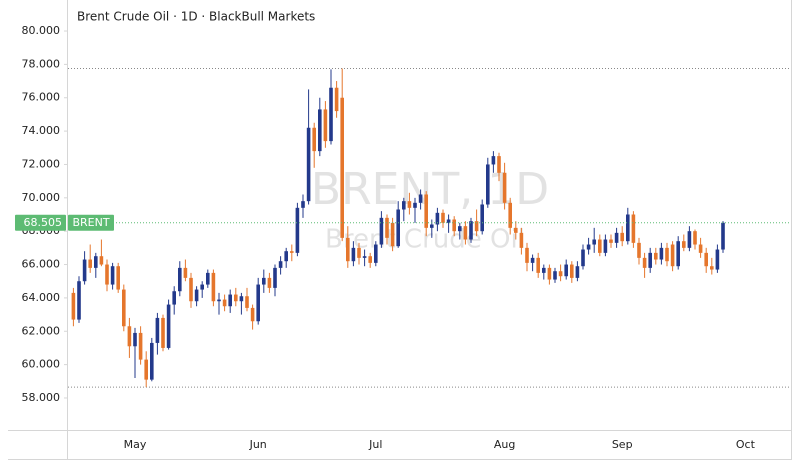  Describe the element at coordinates (41, 264) in the screenshot. I see `y-tick-label: 66.000` at that location.